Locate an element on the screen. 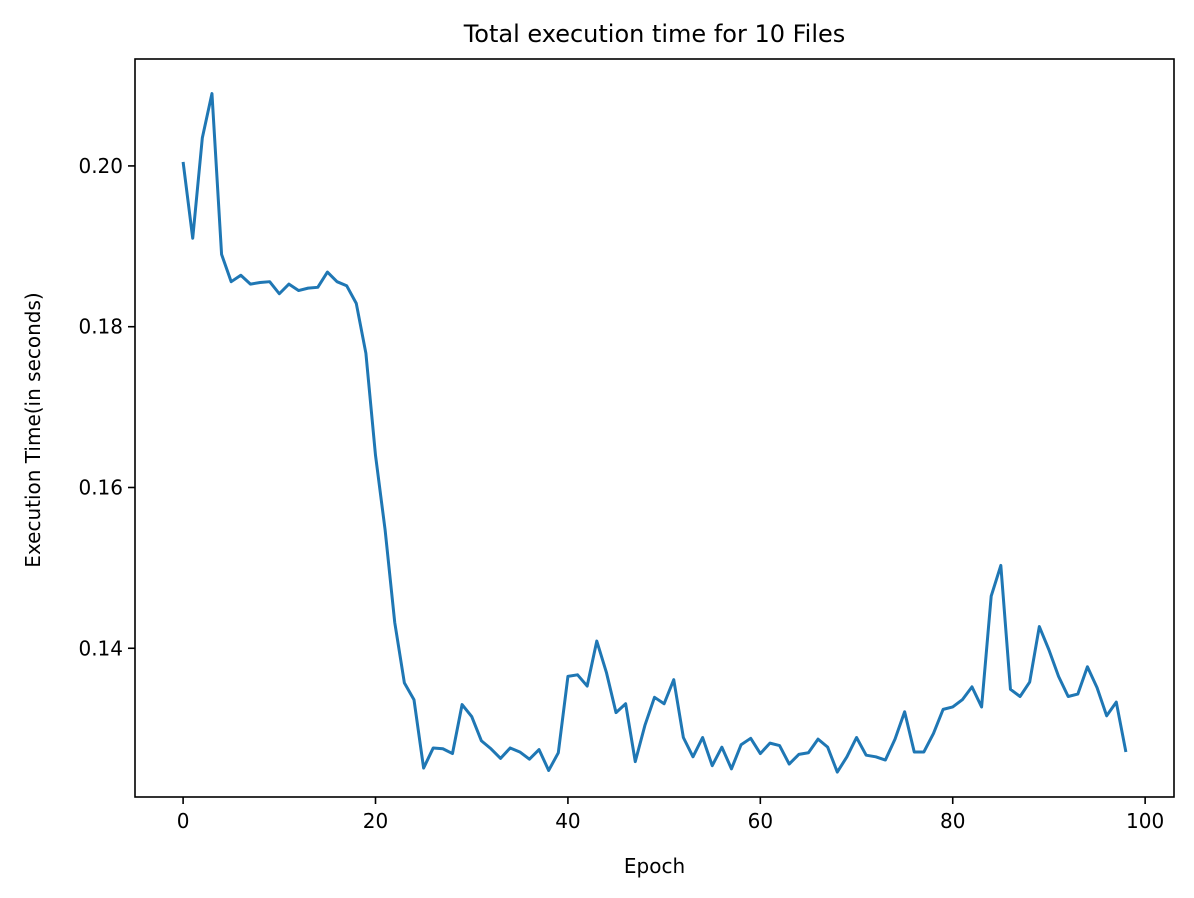 The image size is (1194, 898). chart-title: Total execution time for 10 Files is located at coordinates (654, 34).